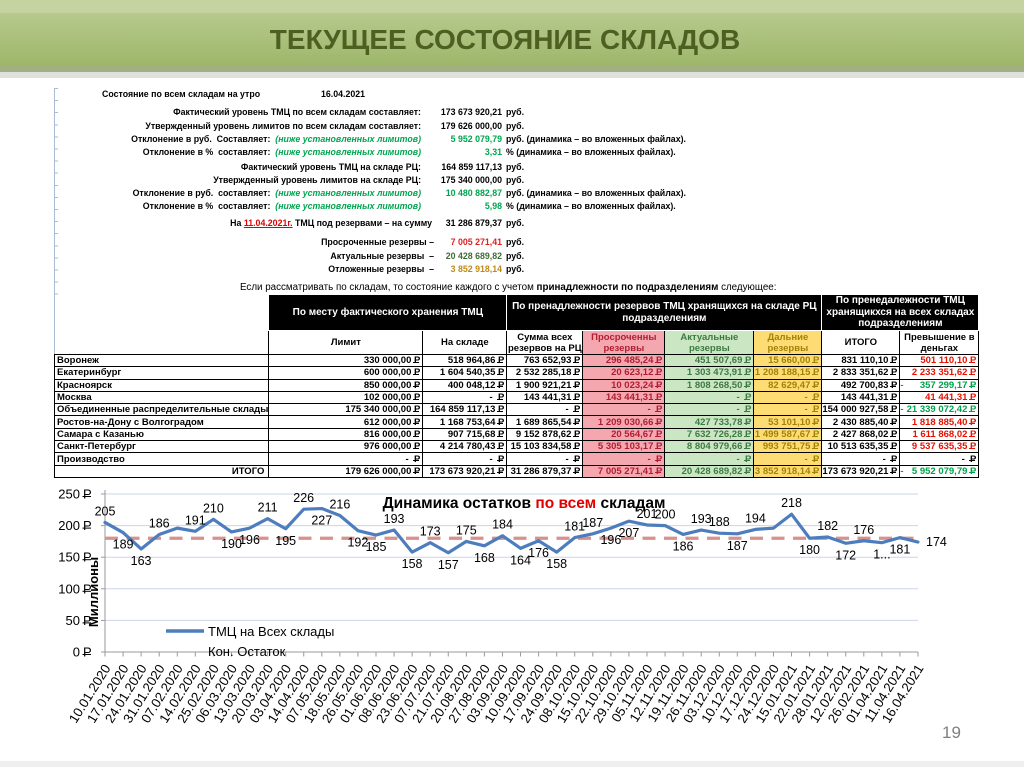 The width and height of the screenshot is (1024, 767). I want to click on svg-text: 164, so click(520, 560).